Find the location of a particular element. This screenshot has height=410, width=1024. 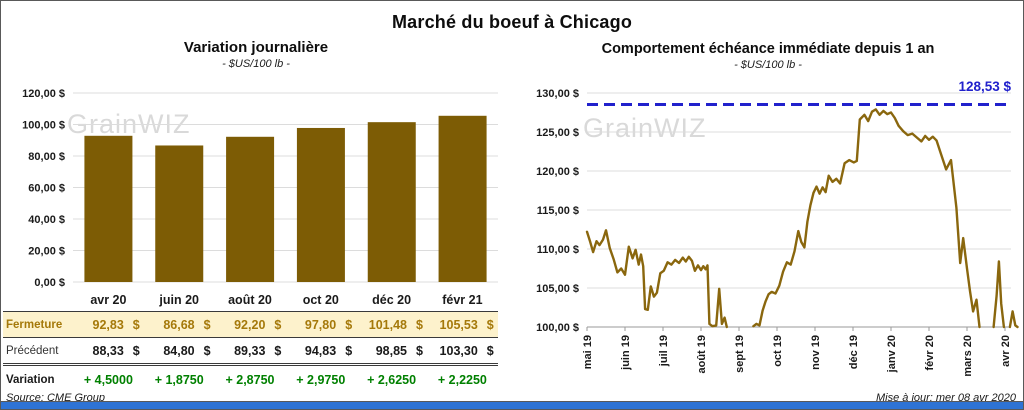

variation-number: + 1,8750 is located at coordinates (179, 379).